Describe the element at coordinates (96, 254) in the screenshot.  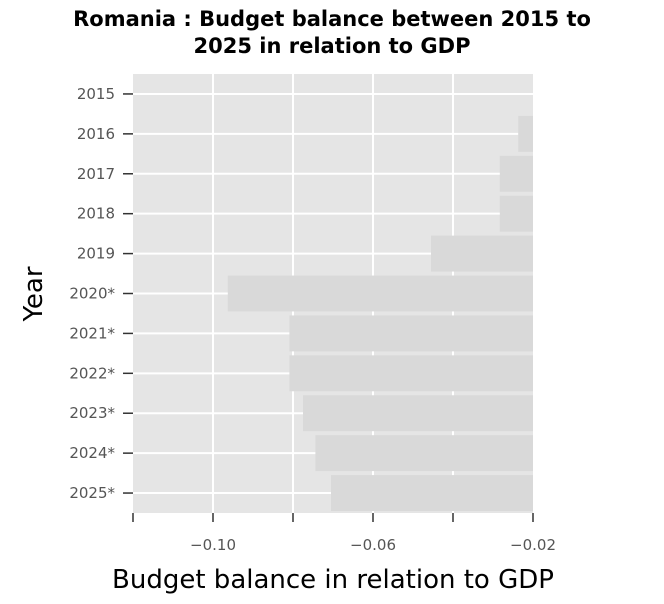
I see `y-tick-label: 2019` at that location.